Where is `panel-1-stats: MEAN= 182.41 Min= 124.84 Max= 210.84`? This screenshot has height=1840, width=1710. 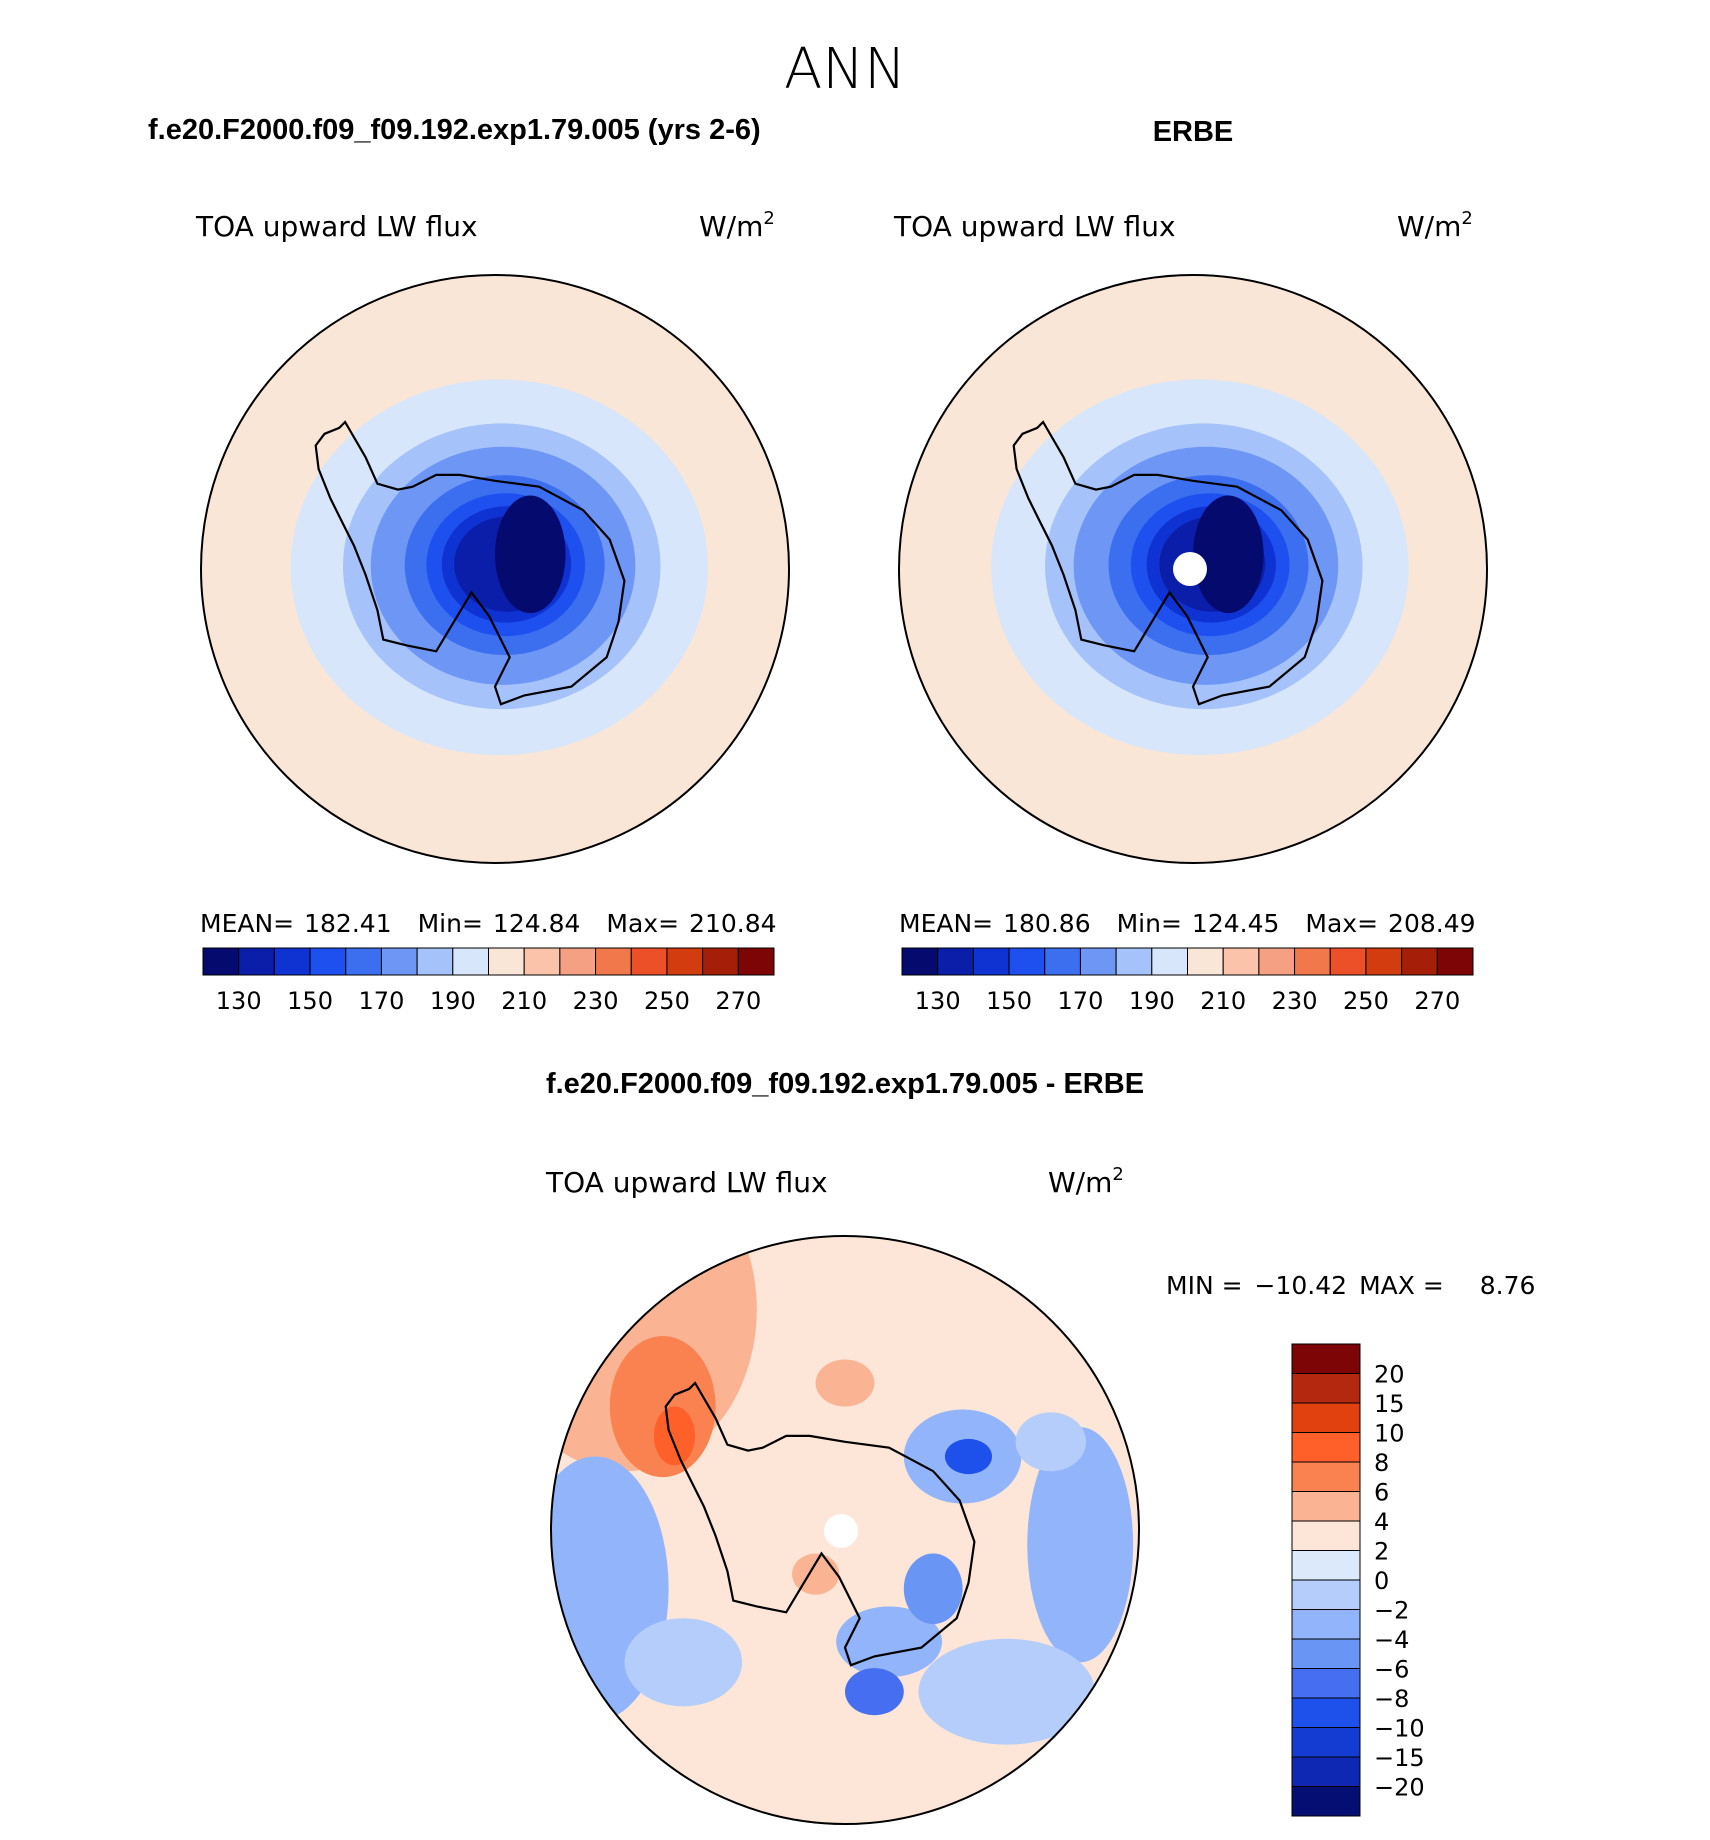 panel-1-stats: MEAN= 182.41 Min= 124.84 Max= 210.84 is located at coordinates (488, 923).